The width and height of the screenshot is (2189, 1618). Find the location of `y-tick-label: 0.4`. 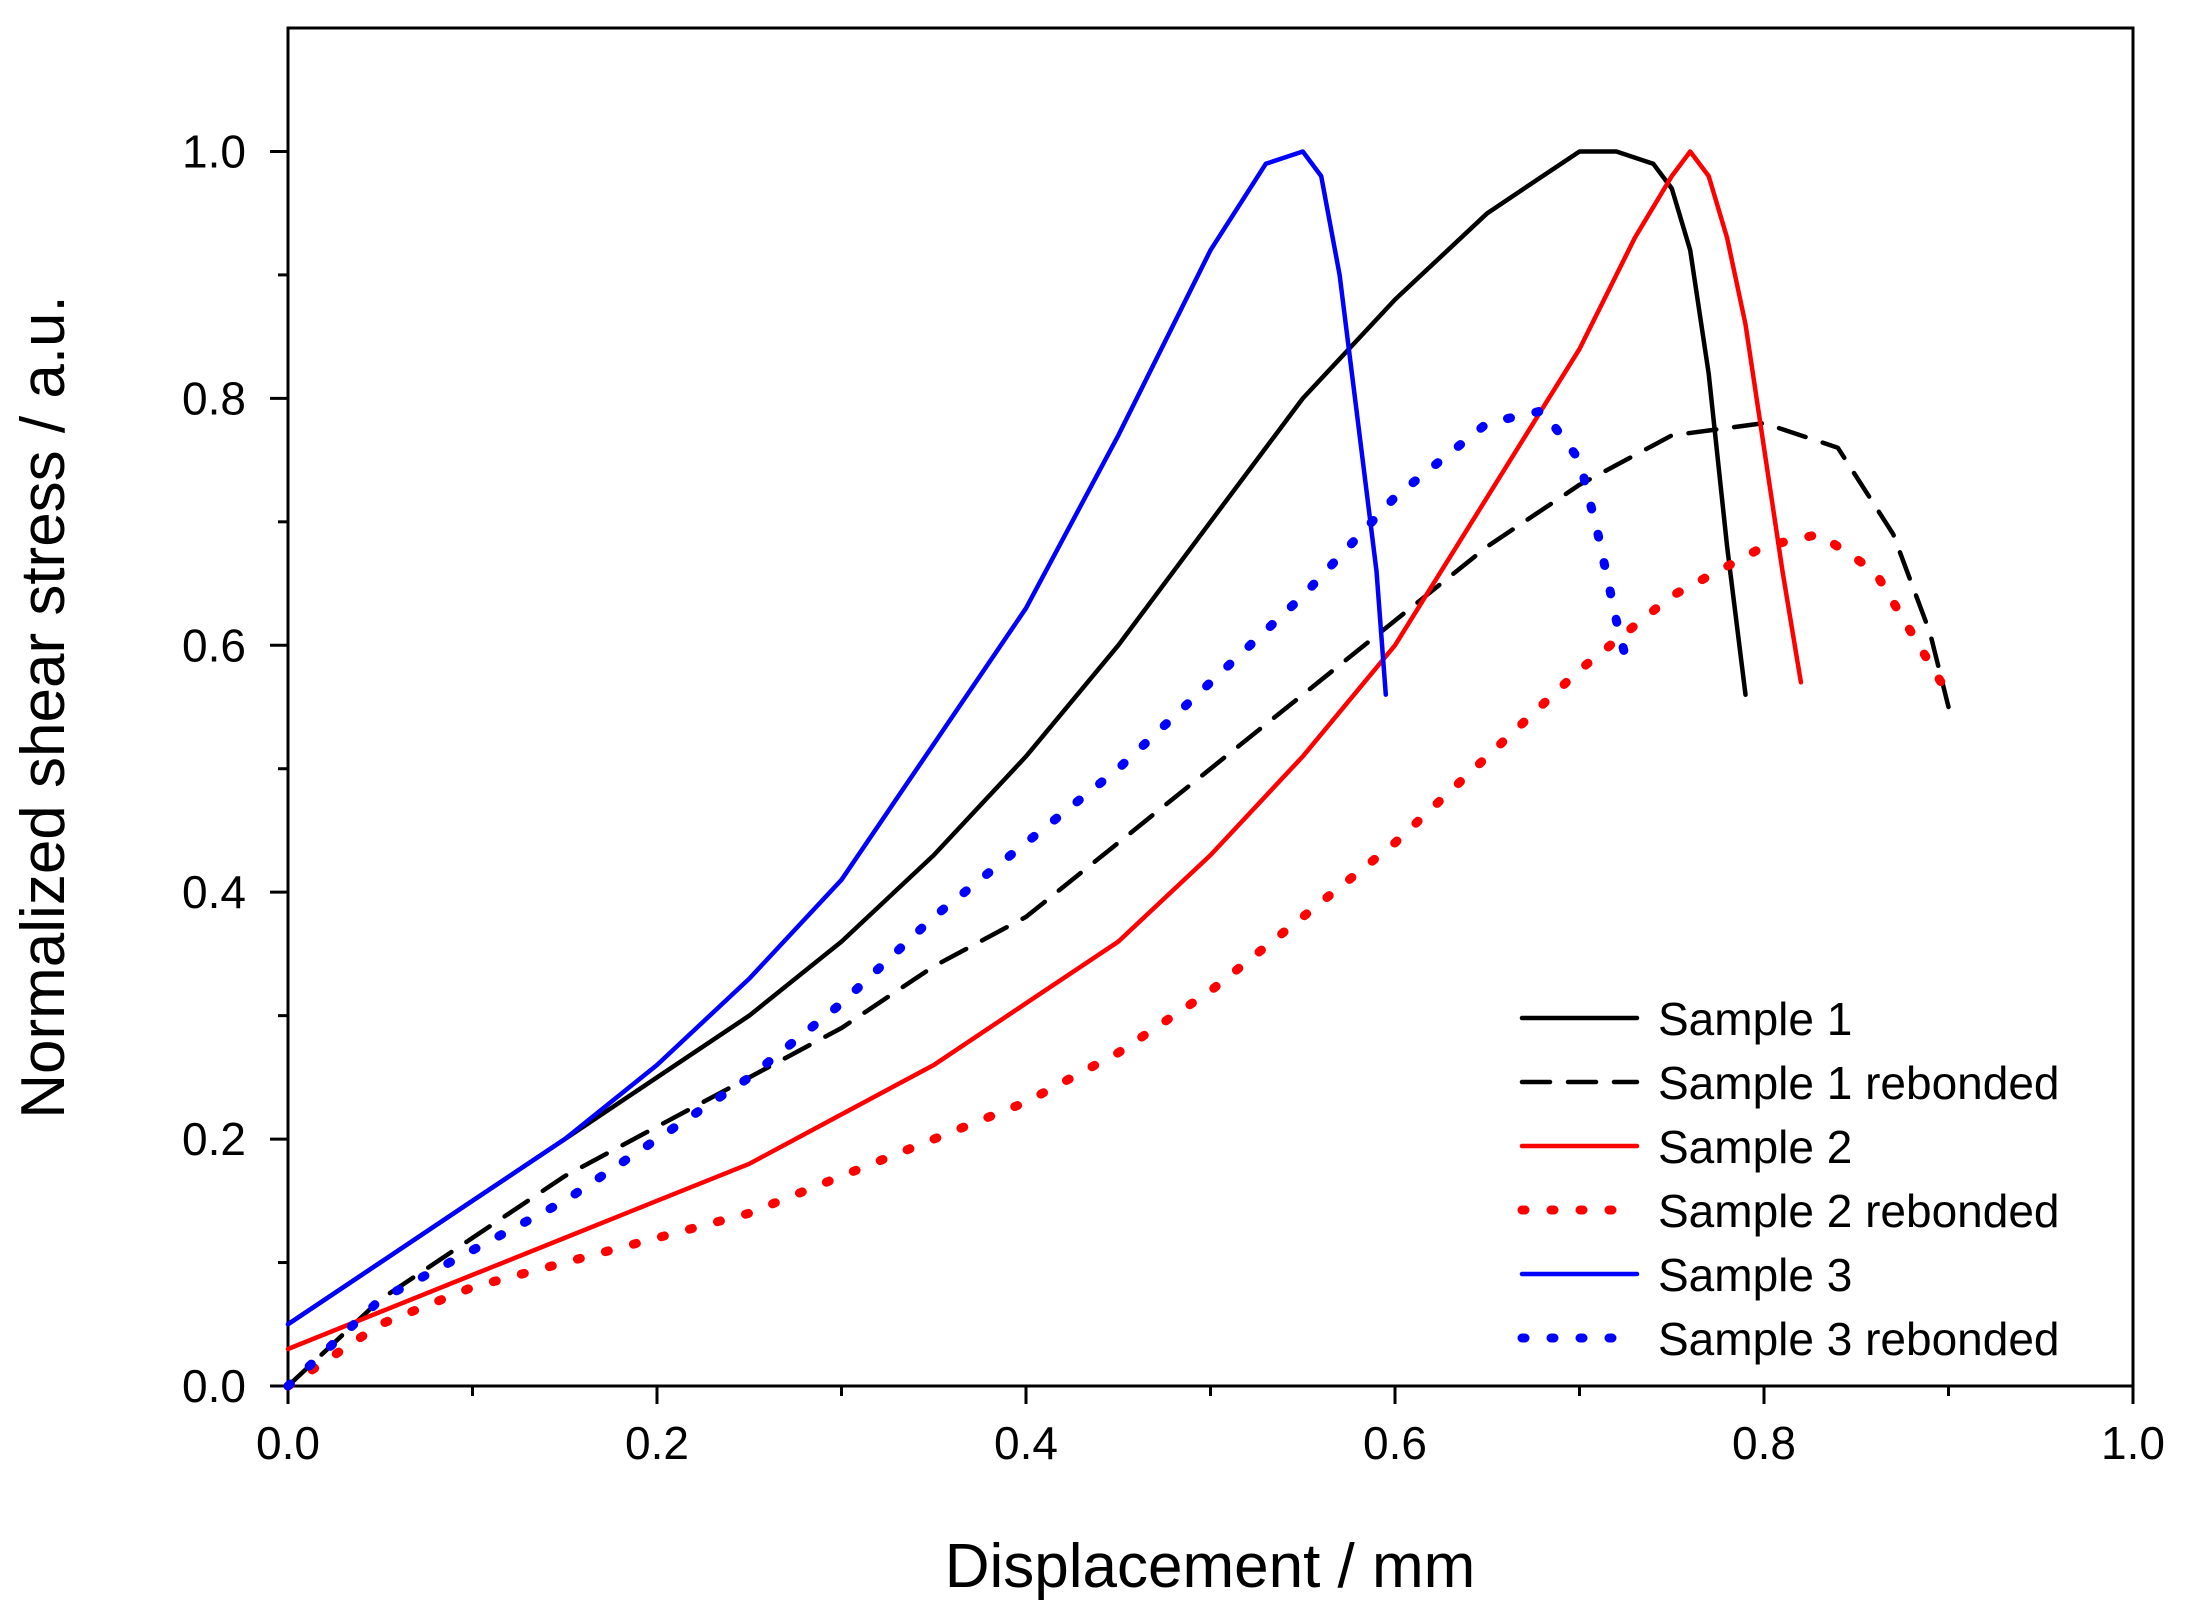

y-tick-label: 0.4 is located at coordinates (214, 892).